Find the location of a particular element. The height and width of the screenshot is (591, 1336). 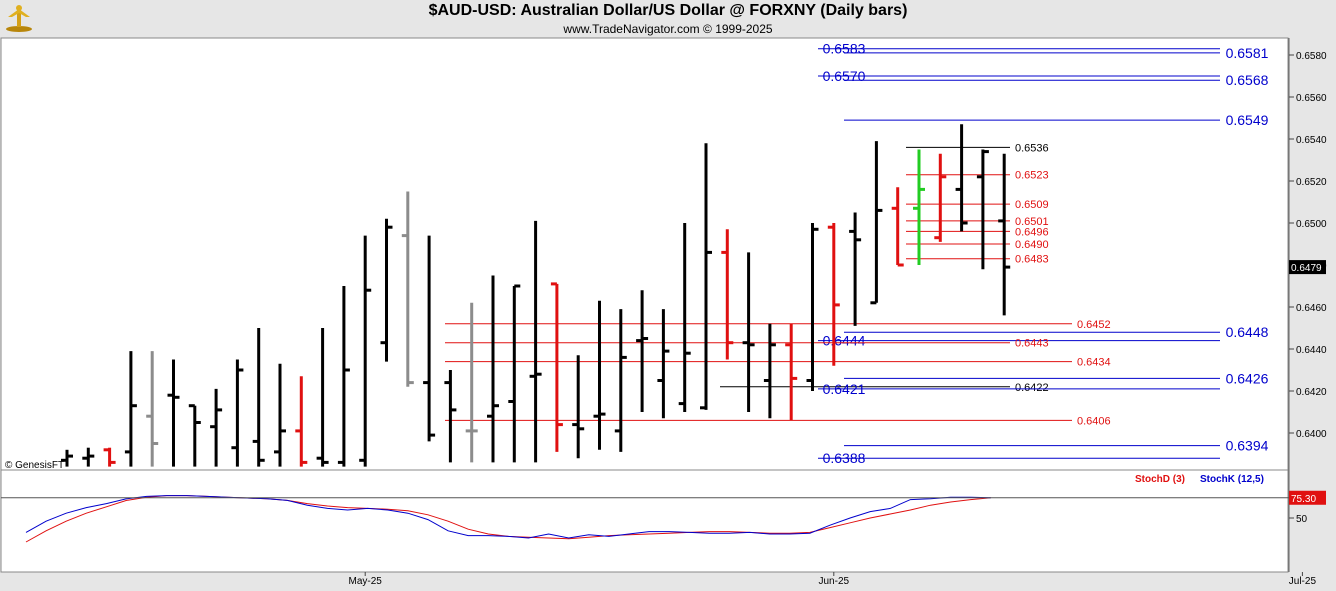

stochk-line is located at coordinates (508, 517).